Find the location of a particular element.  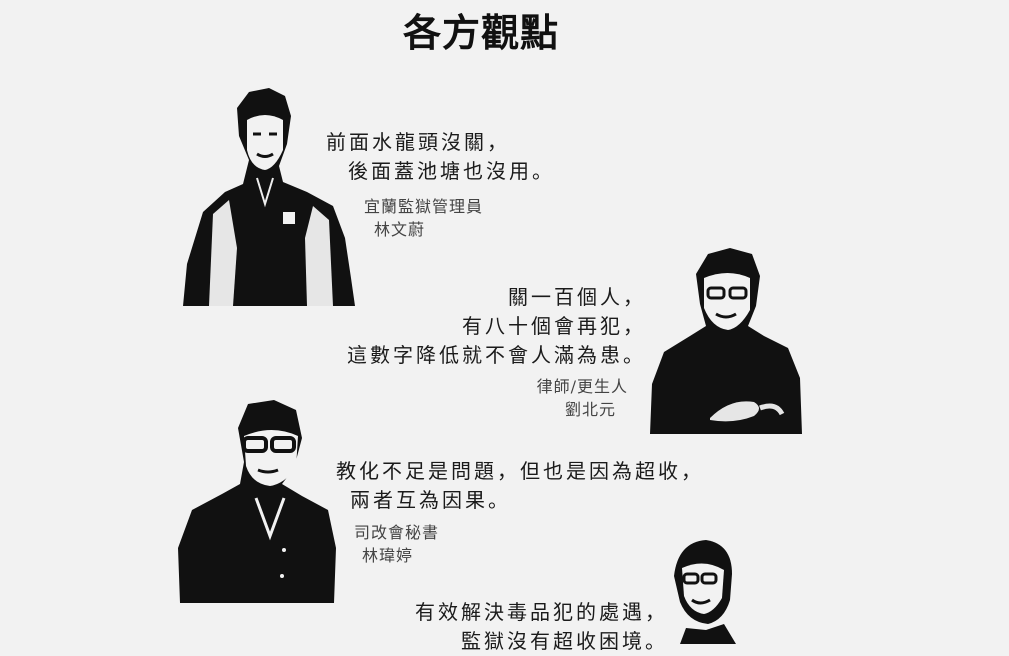

quote-3-line-1: 教化不足是問題，但也是因為超收， is located at coordinates (520, 471).